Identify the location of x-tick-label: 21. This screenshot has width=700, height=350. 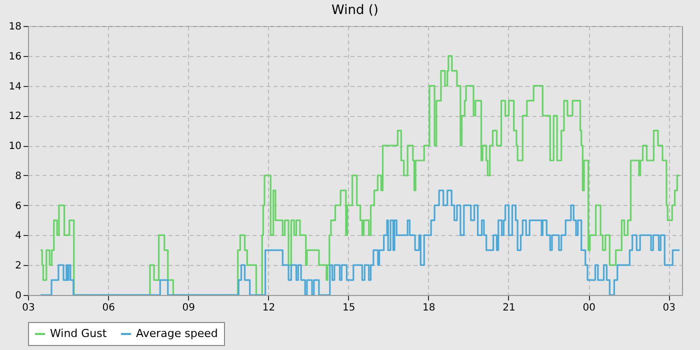
(509, 308).